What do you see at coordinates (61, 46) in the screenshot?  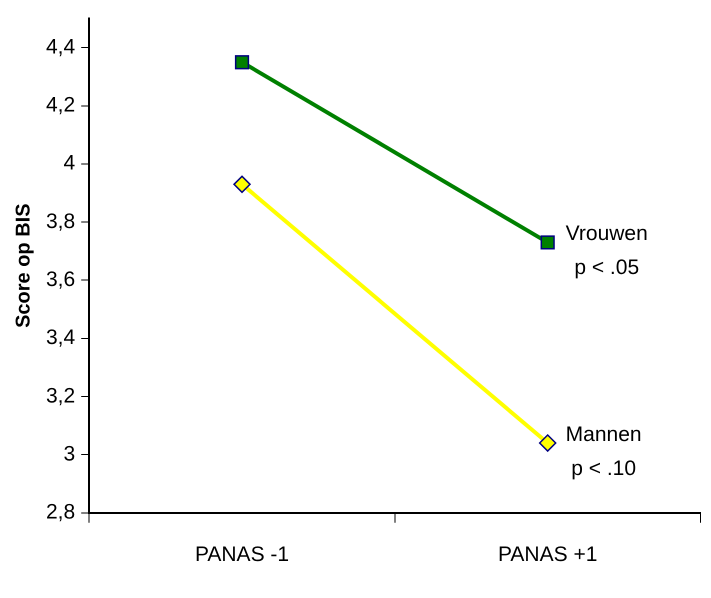 I see `y-tick-label: 4,4` at bounding box center [61, 46].